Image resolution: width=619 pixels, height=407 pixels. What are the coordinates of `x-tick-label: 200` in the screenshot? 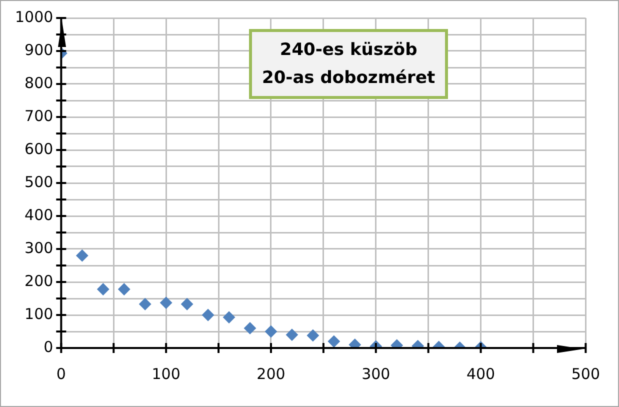 It's located at (271, 373).